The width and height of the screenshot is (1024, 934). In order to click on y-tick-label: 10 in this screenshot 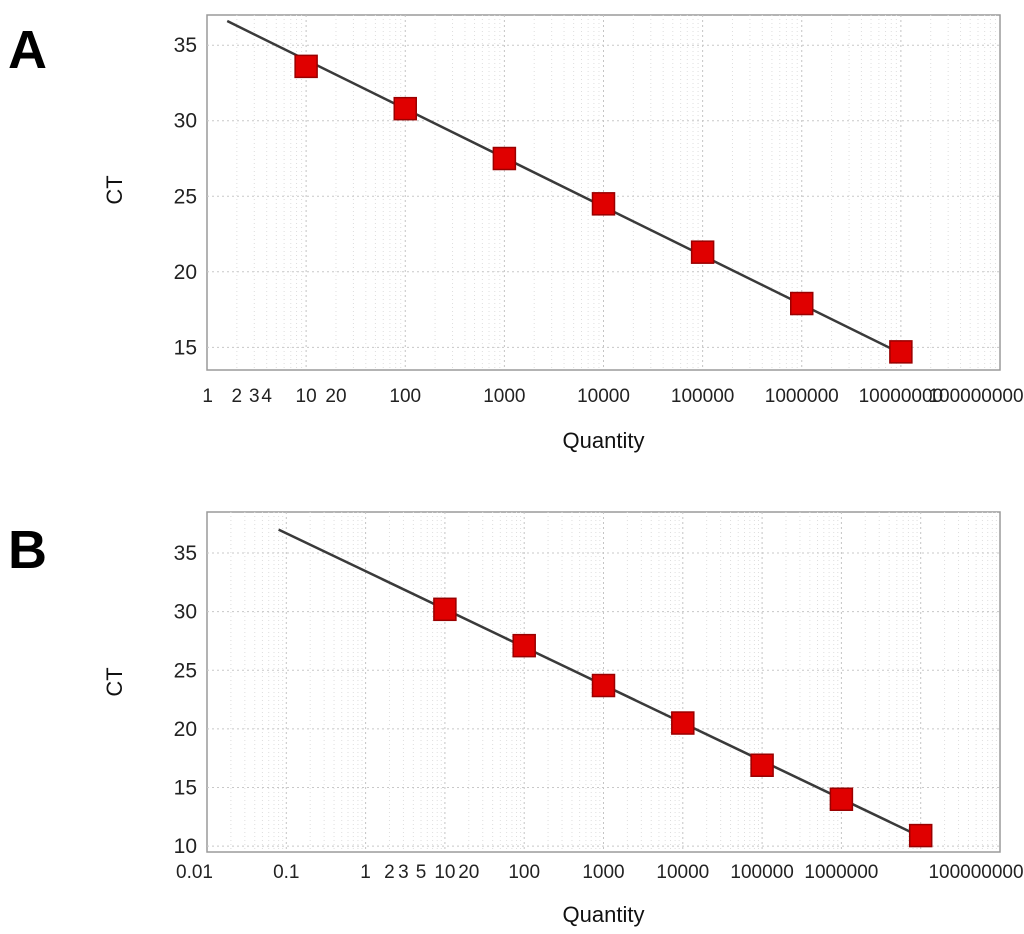, I will do `click(185, 846)`.